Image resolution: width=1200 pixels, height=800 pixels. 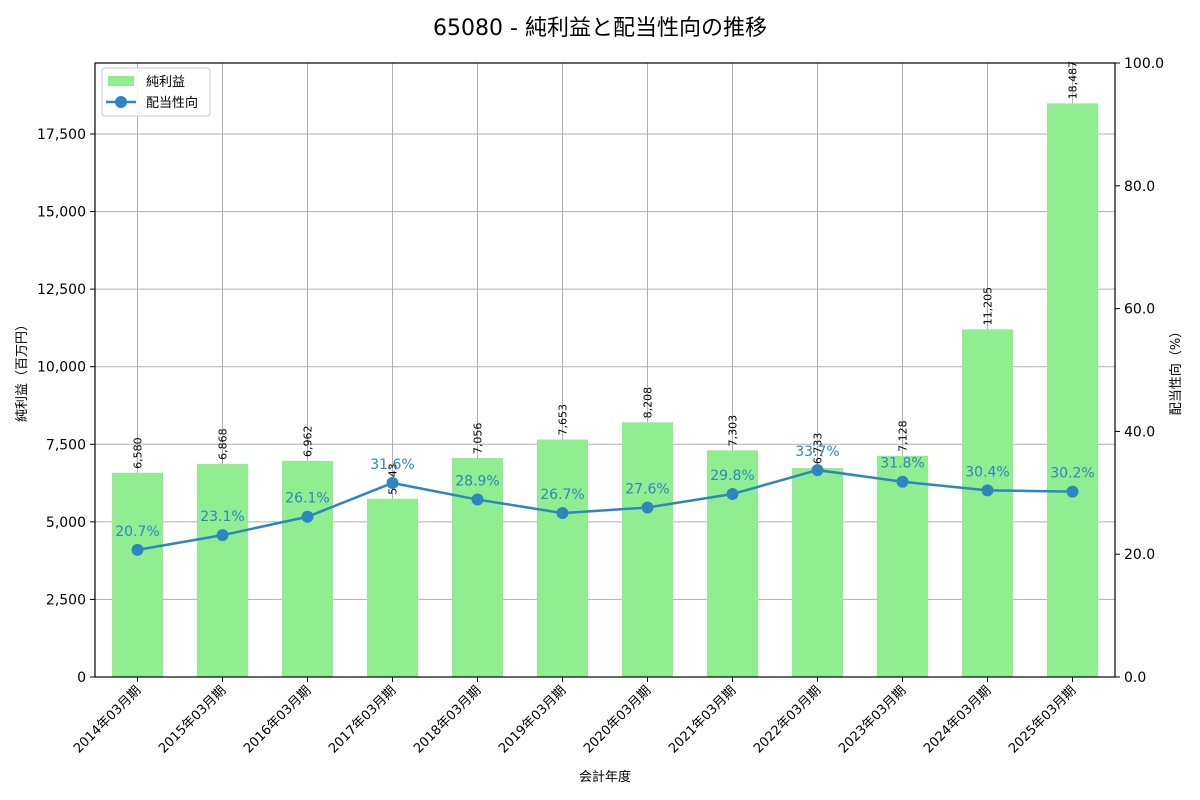 I want to click on x-axis-label: 会計年度, so click(x=605, y=777).